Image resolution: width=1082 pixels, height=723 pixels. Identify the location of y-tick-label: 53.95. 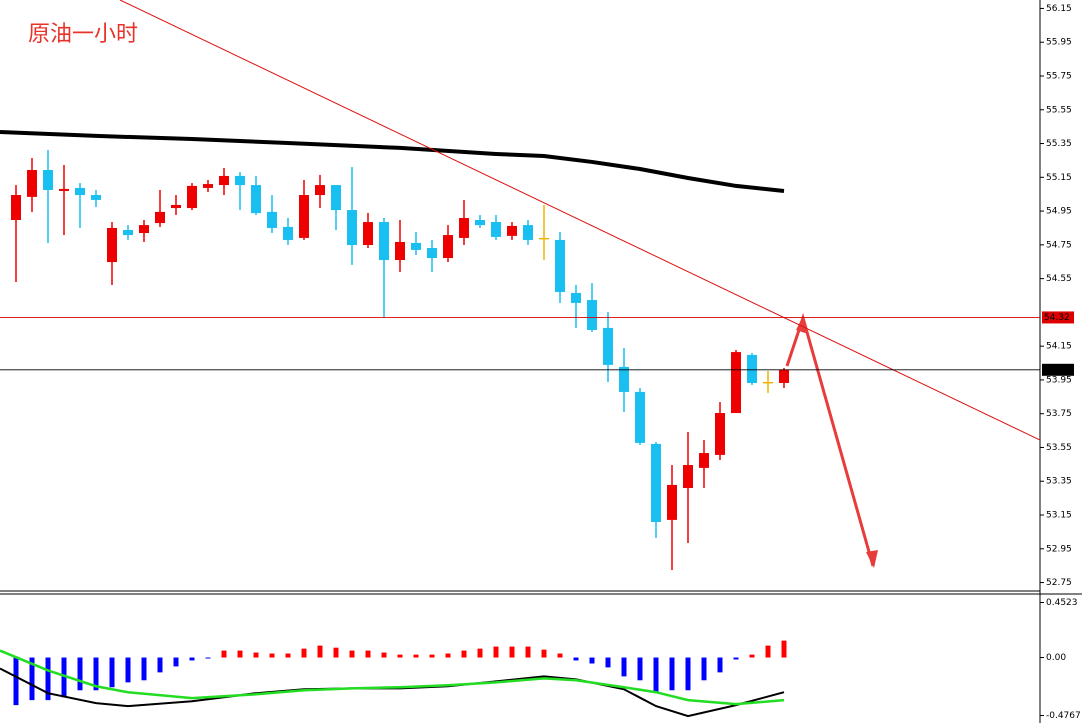
(1059, 380).